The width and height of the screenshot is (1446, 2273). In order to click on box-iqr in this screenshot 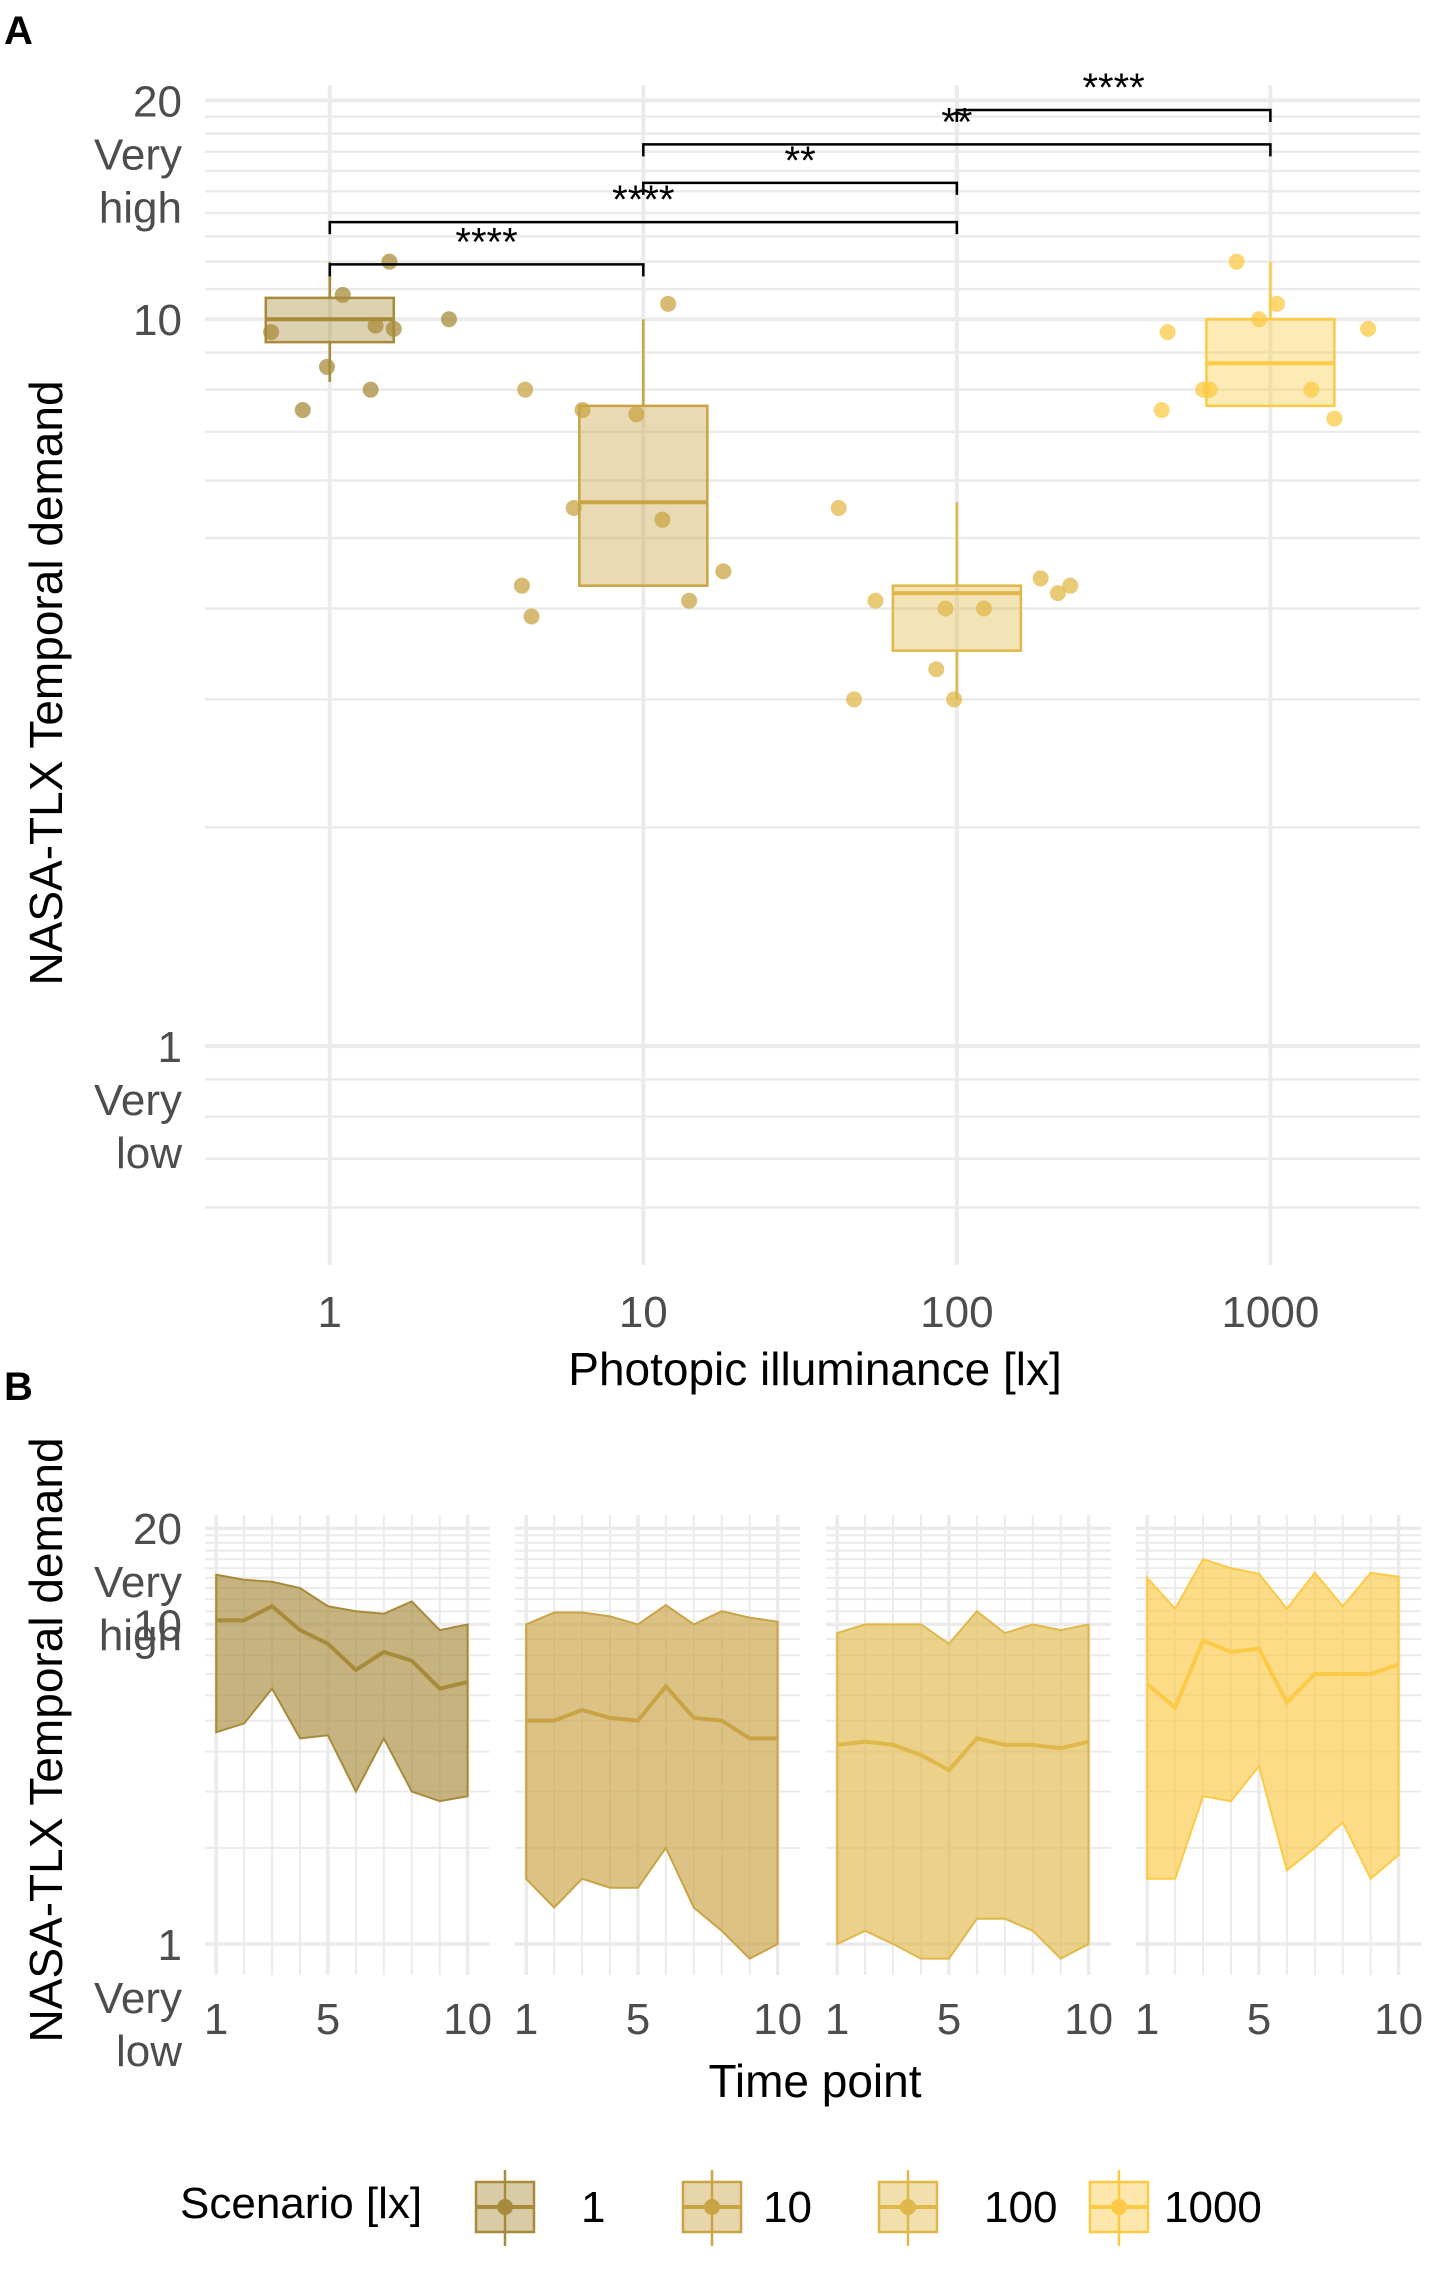, I will do `click(643, 495)`.